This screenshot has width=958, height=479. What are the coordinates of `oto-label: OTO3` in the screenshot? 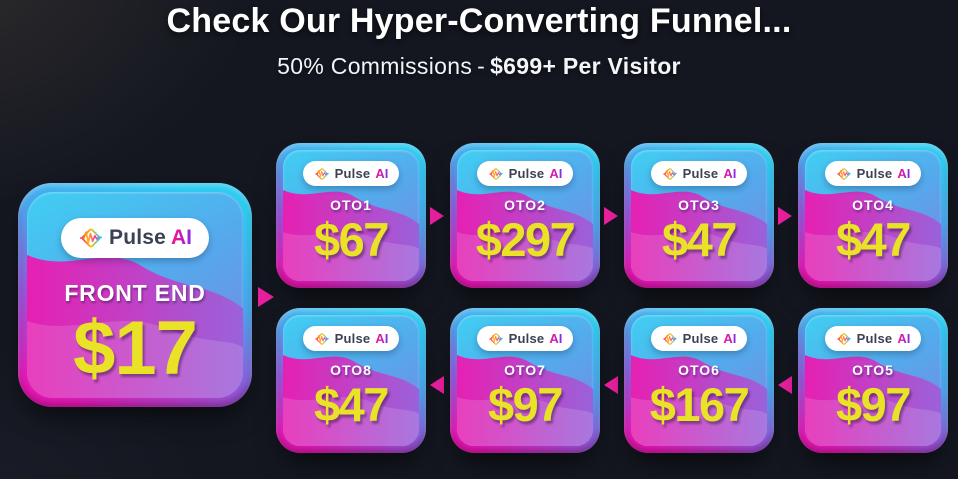 It's located at (699, 205).